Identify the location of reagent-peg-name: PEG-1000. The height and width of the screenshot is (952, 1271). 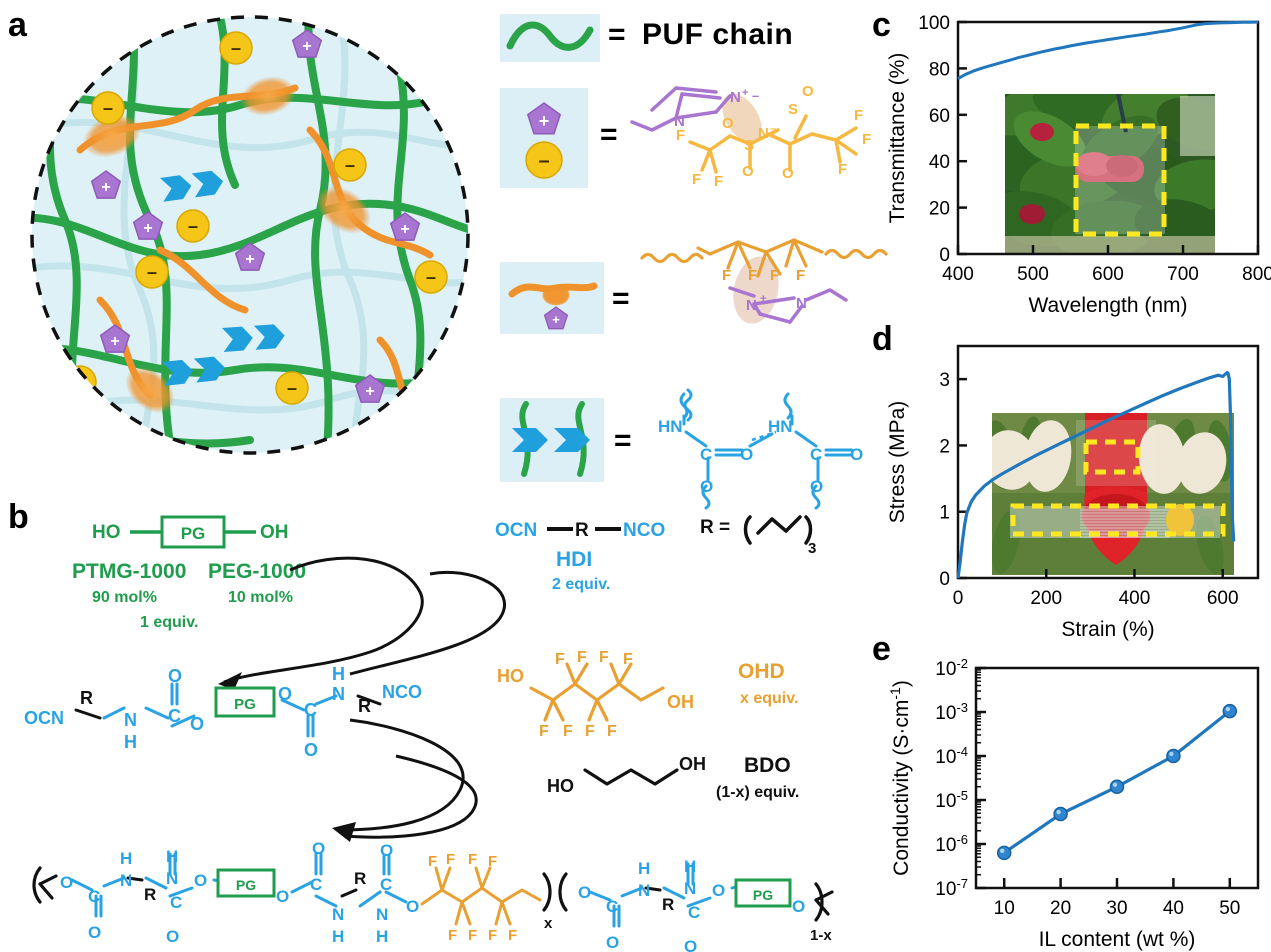
(257, 571).